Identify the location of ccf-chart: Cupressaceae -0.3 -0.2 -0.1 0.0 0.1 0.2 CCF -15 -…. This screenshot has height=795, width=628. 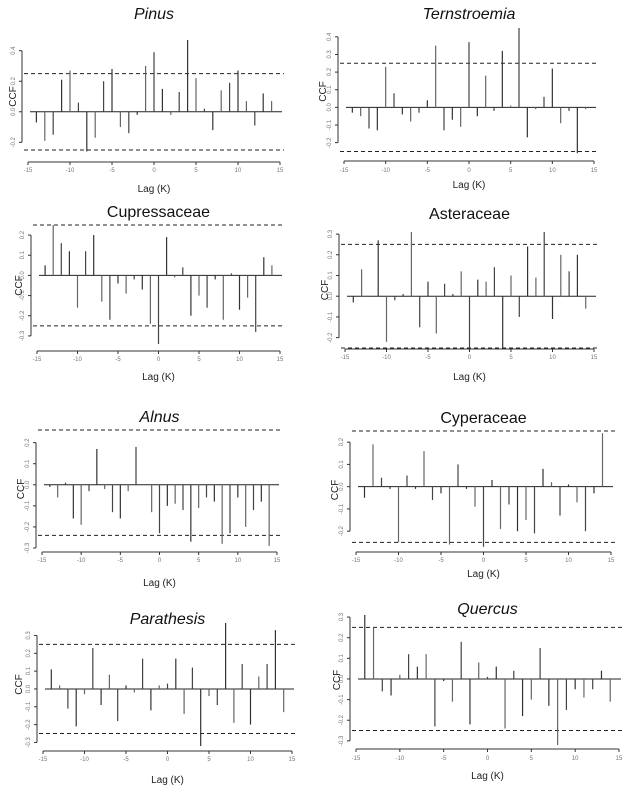
(149, 293).